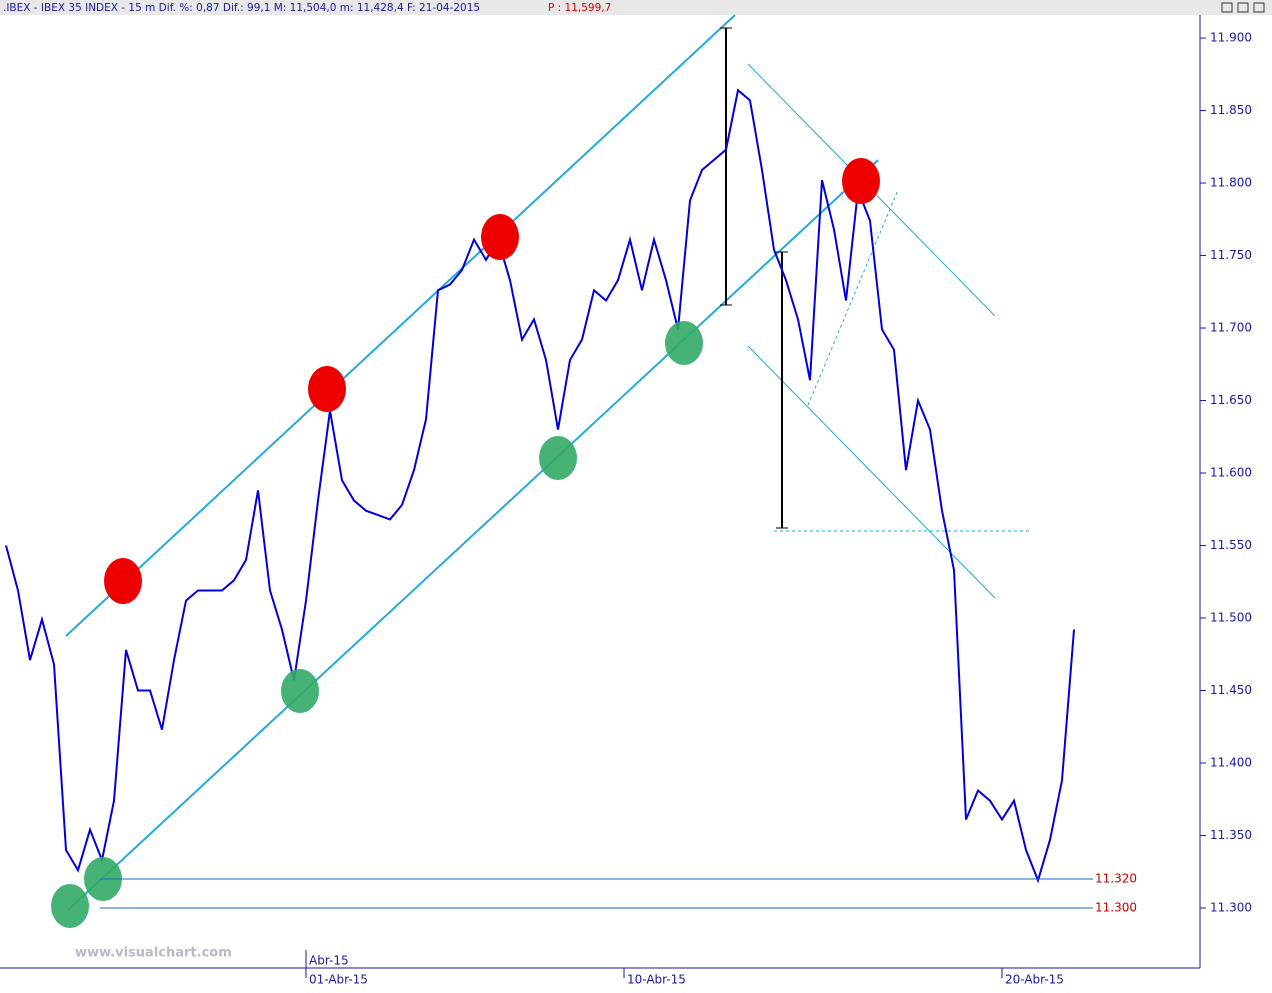 The image size is (1272, 993). What do you see at coordinates (1231, 183) in the screenshot?
I see `y-tick-label: 11.800` at bounding box center [1231, 183].